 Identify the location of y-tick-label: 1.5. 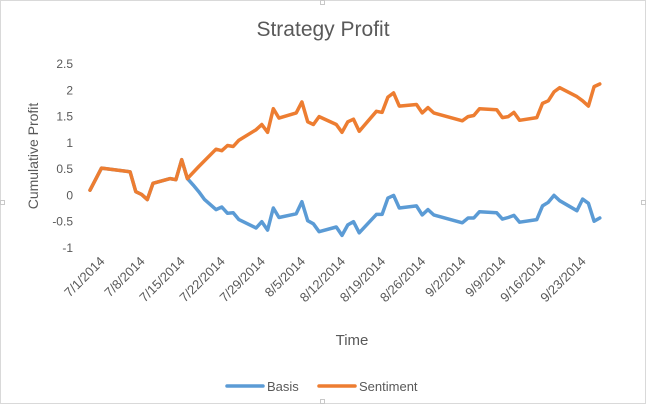
(64, 117).